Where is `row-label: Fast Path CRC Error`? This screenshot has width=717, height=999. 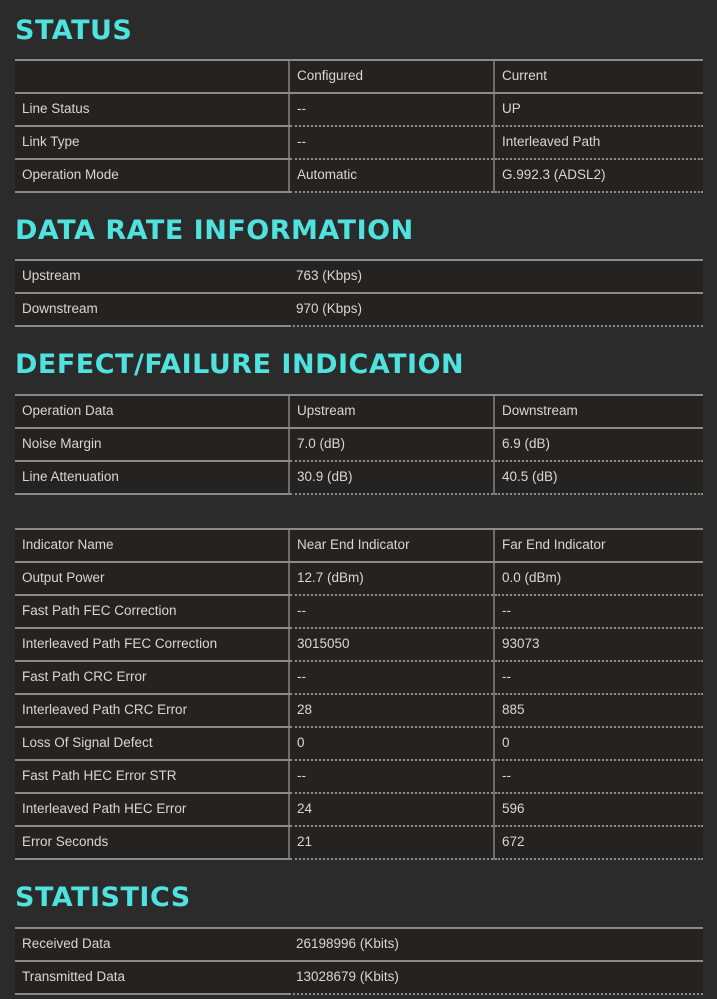
row-label: Fast Path CRC Error is located at coordinates (152, 677).